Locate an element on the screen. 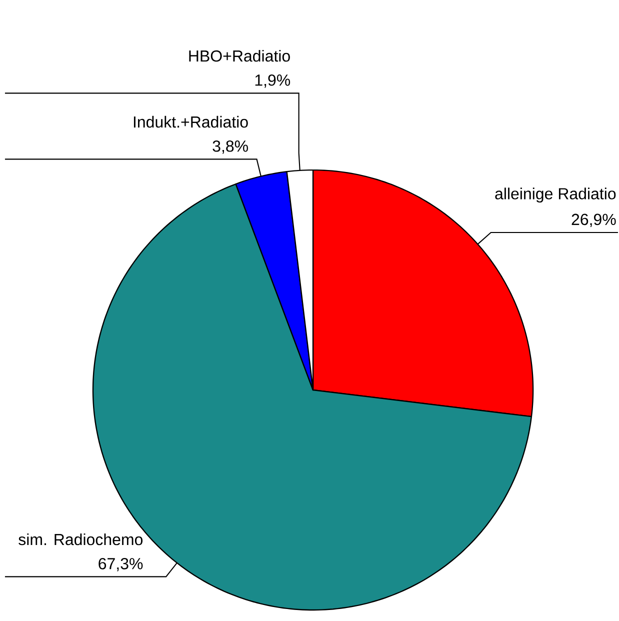 Image resolution: width=619 pixels, height=621 pixels. data-label: 67,3% is located at coordinates (120, 565).